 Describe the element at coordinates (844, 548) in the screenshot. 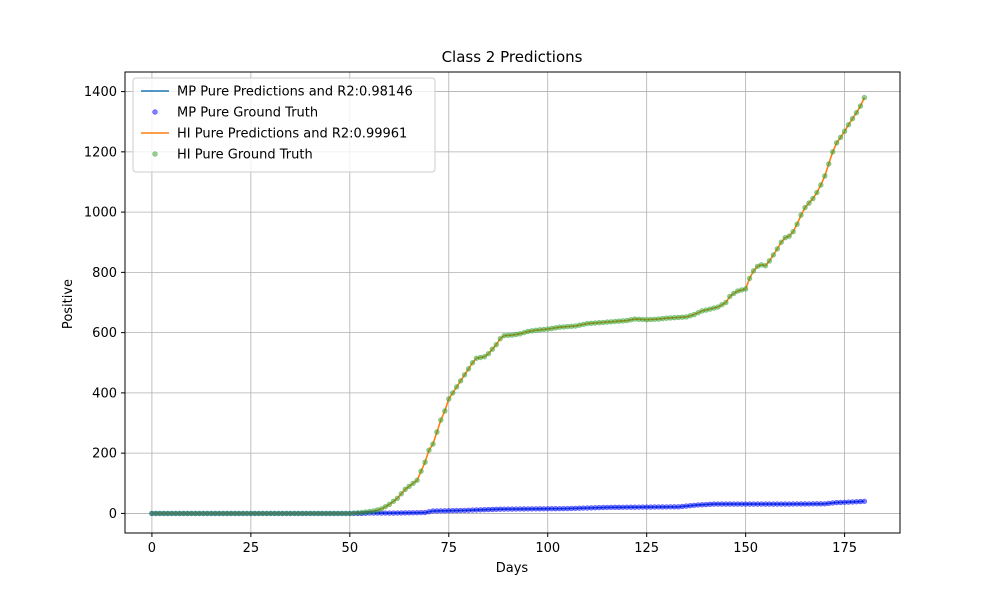

I see `x-tick-label: 175` at that location.